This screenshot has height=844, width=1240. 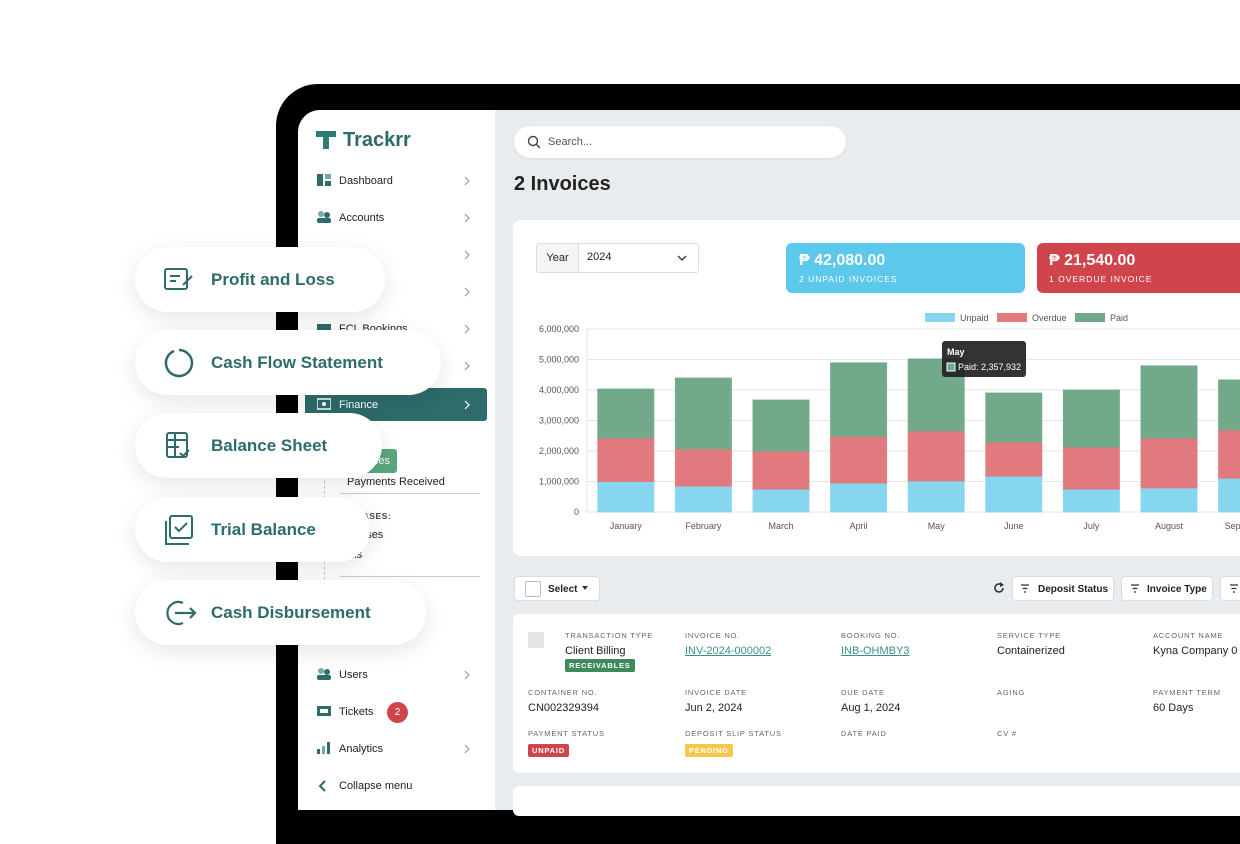 I want to click on field-label: PAYMENT TERM, so click(x=1187, y=692).